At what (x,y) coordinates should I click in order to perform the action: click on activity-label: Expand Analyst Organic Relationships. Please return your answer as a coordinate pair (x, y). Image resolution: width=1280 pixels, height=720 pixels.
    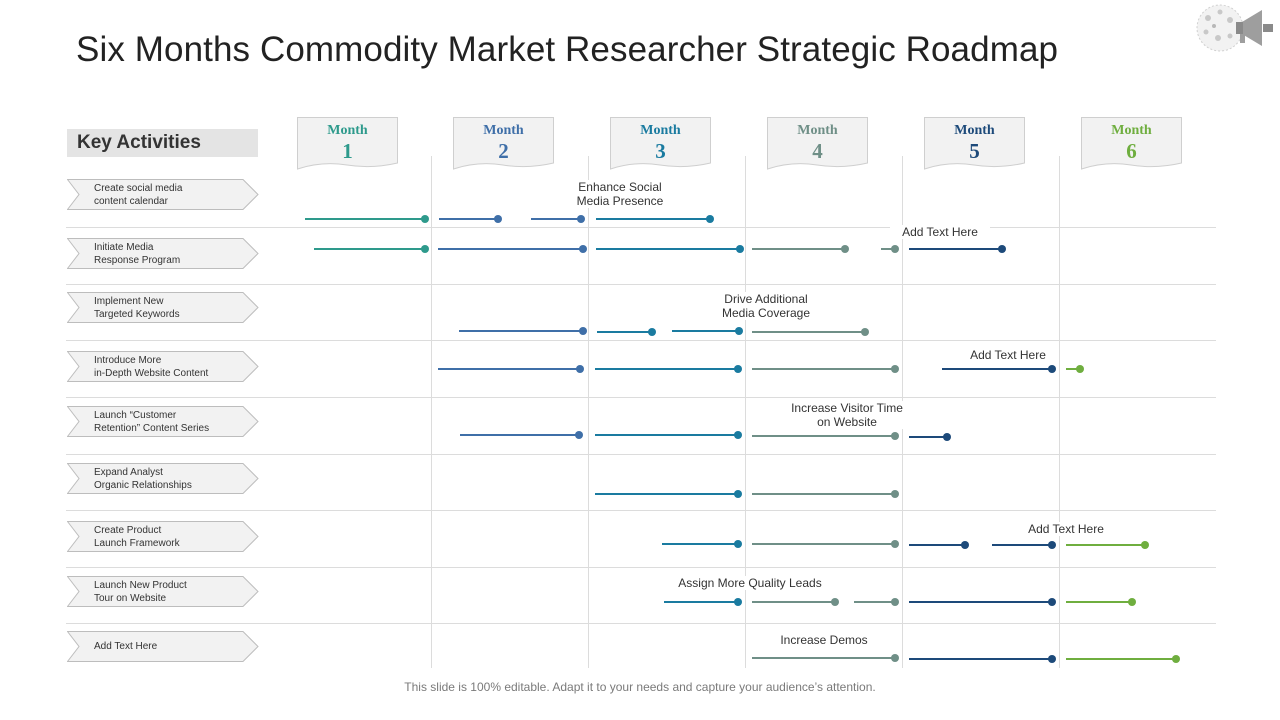
    Looking at the image, I should click on (163, 478).